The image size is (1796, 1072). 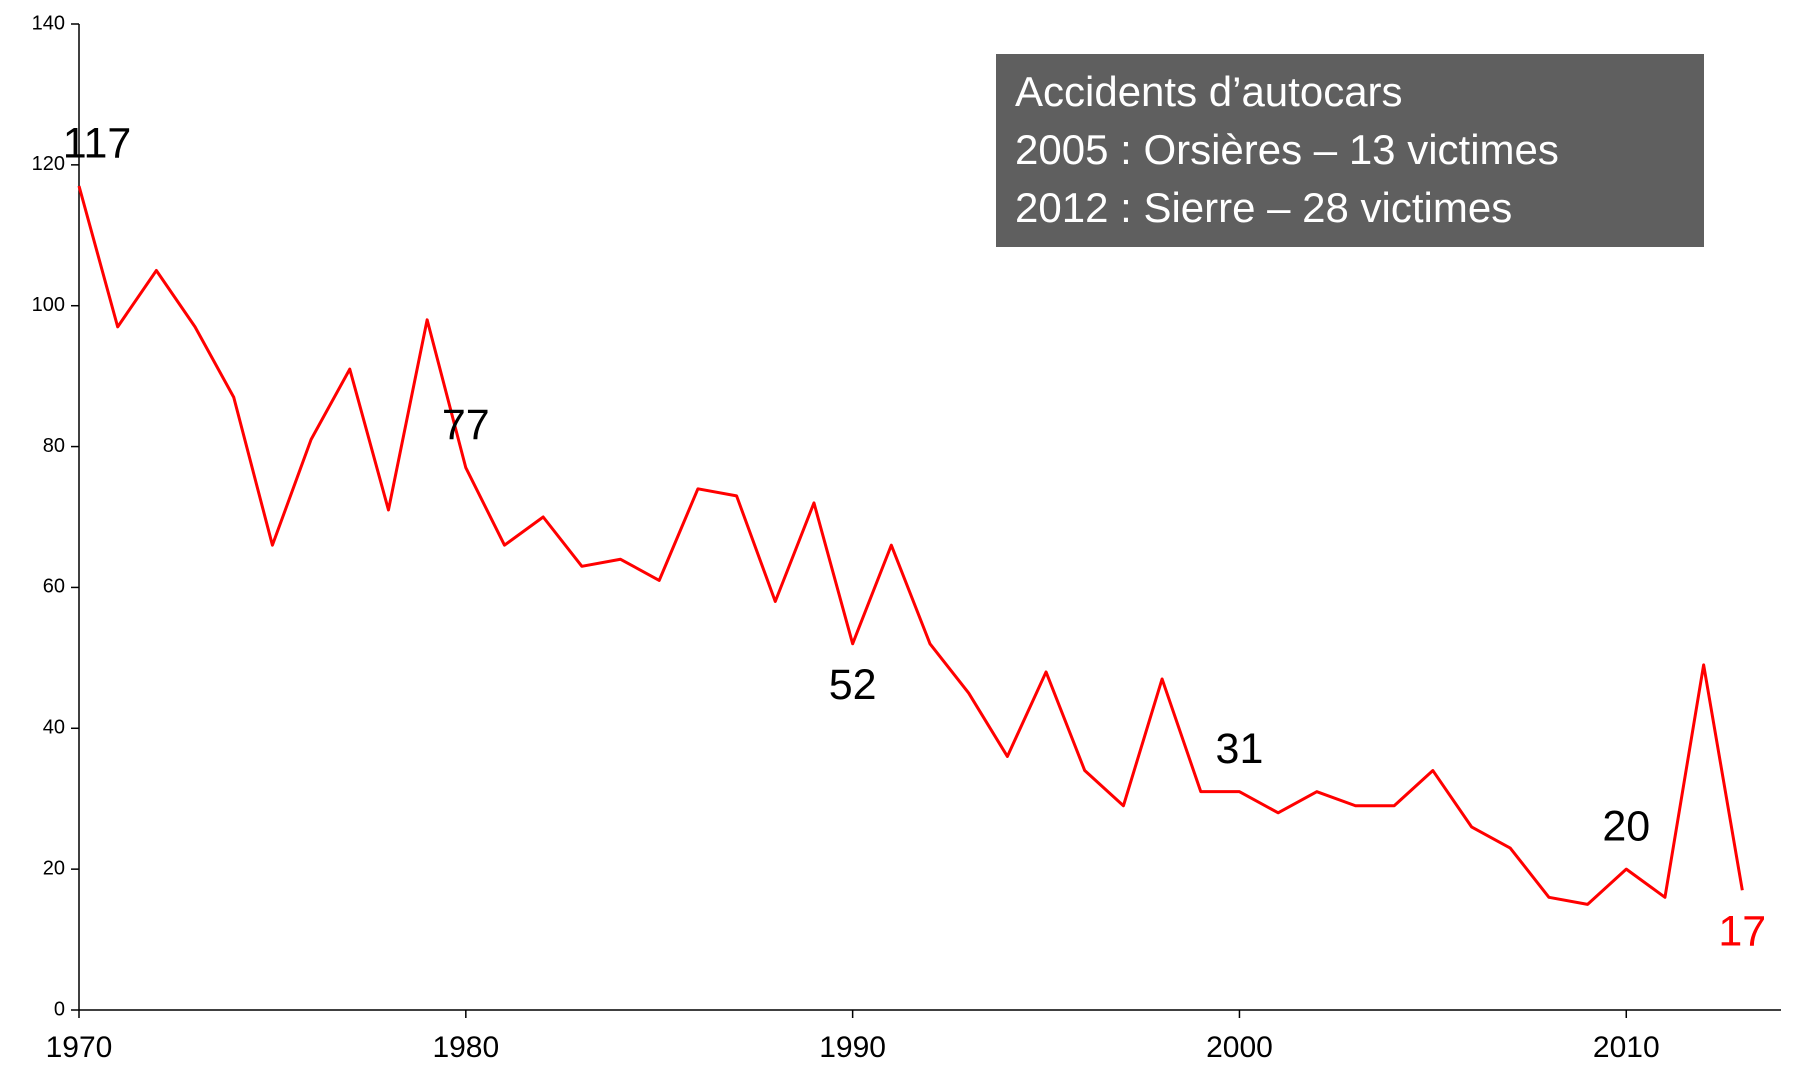 What do you see at coordinates (54, 587) in the screenshot?
I see `y-tick-label: 60` at bounding box center [54, 587].